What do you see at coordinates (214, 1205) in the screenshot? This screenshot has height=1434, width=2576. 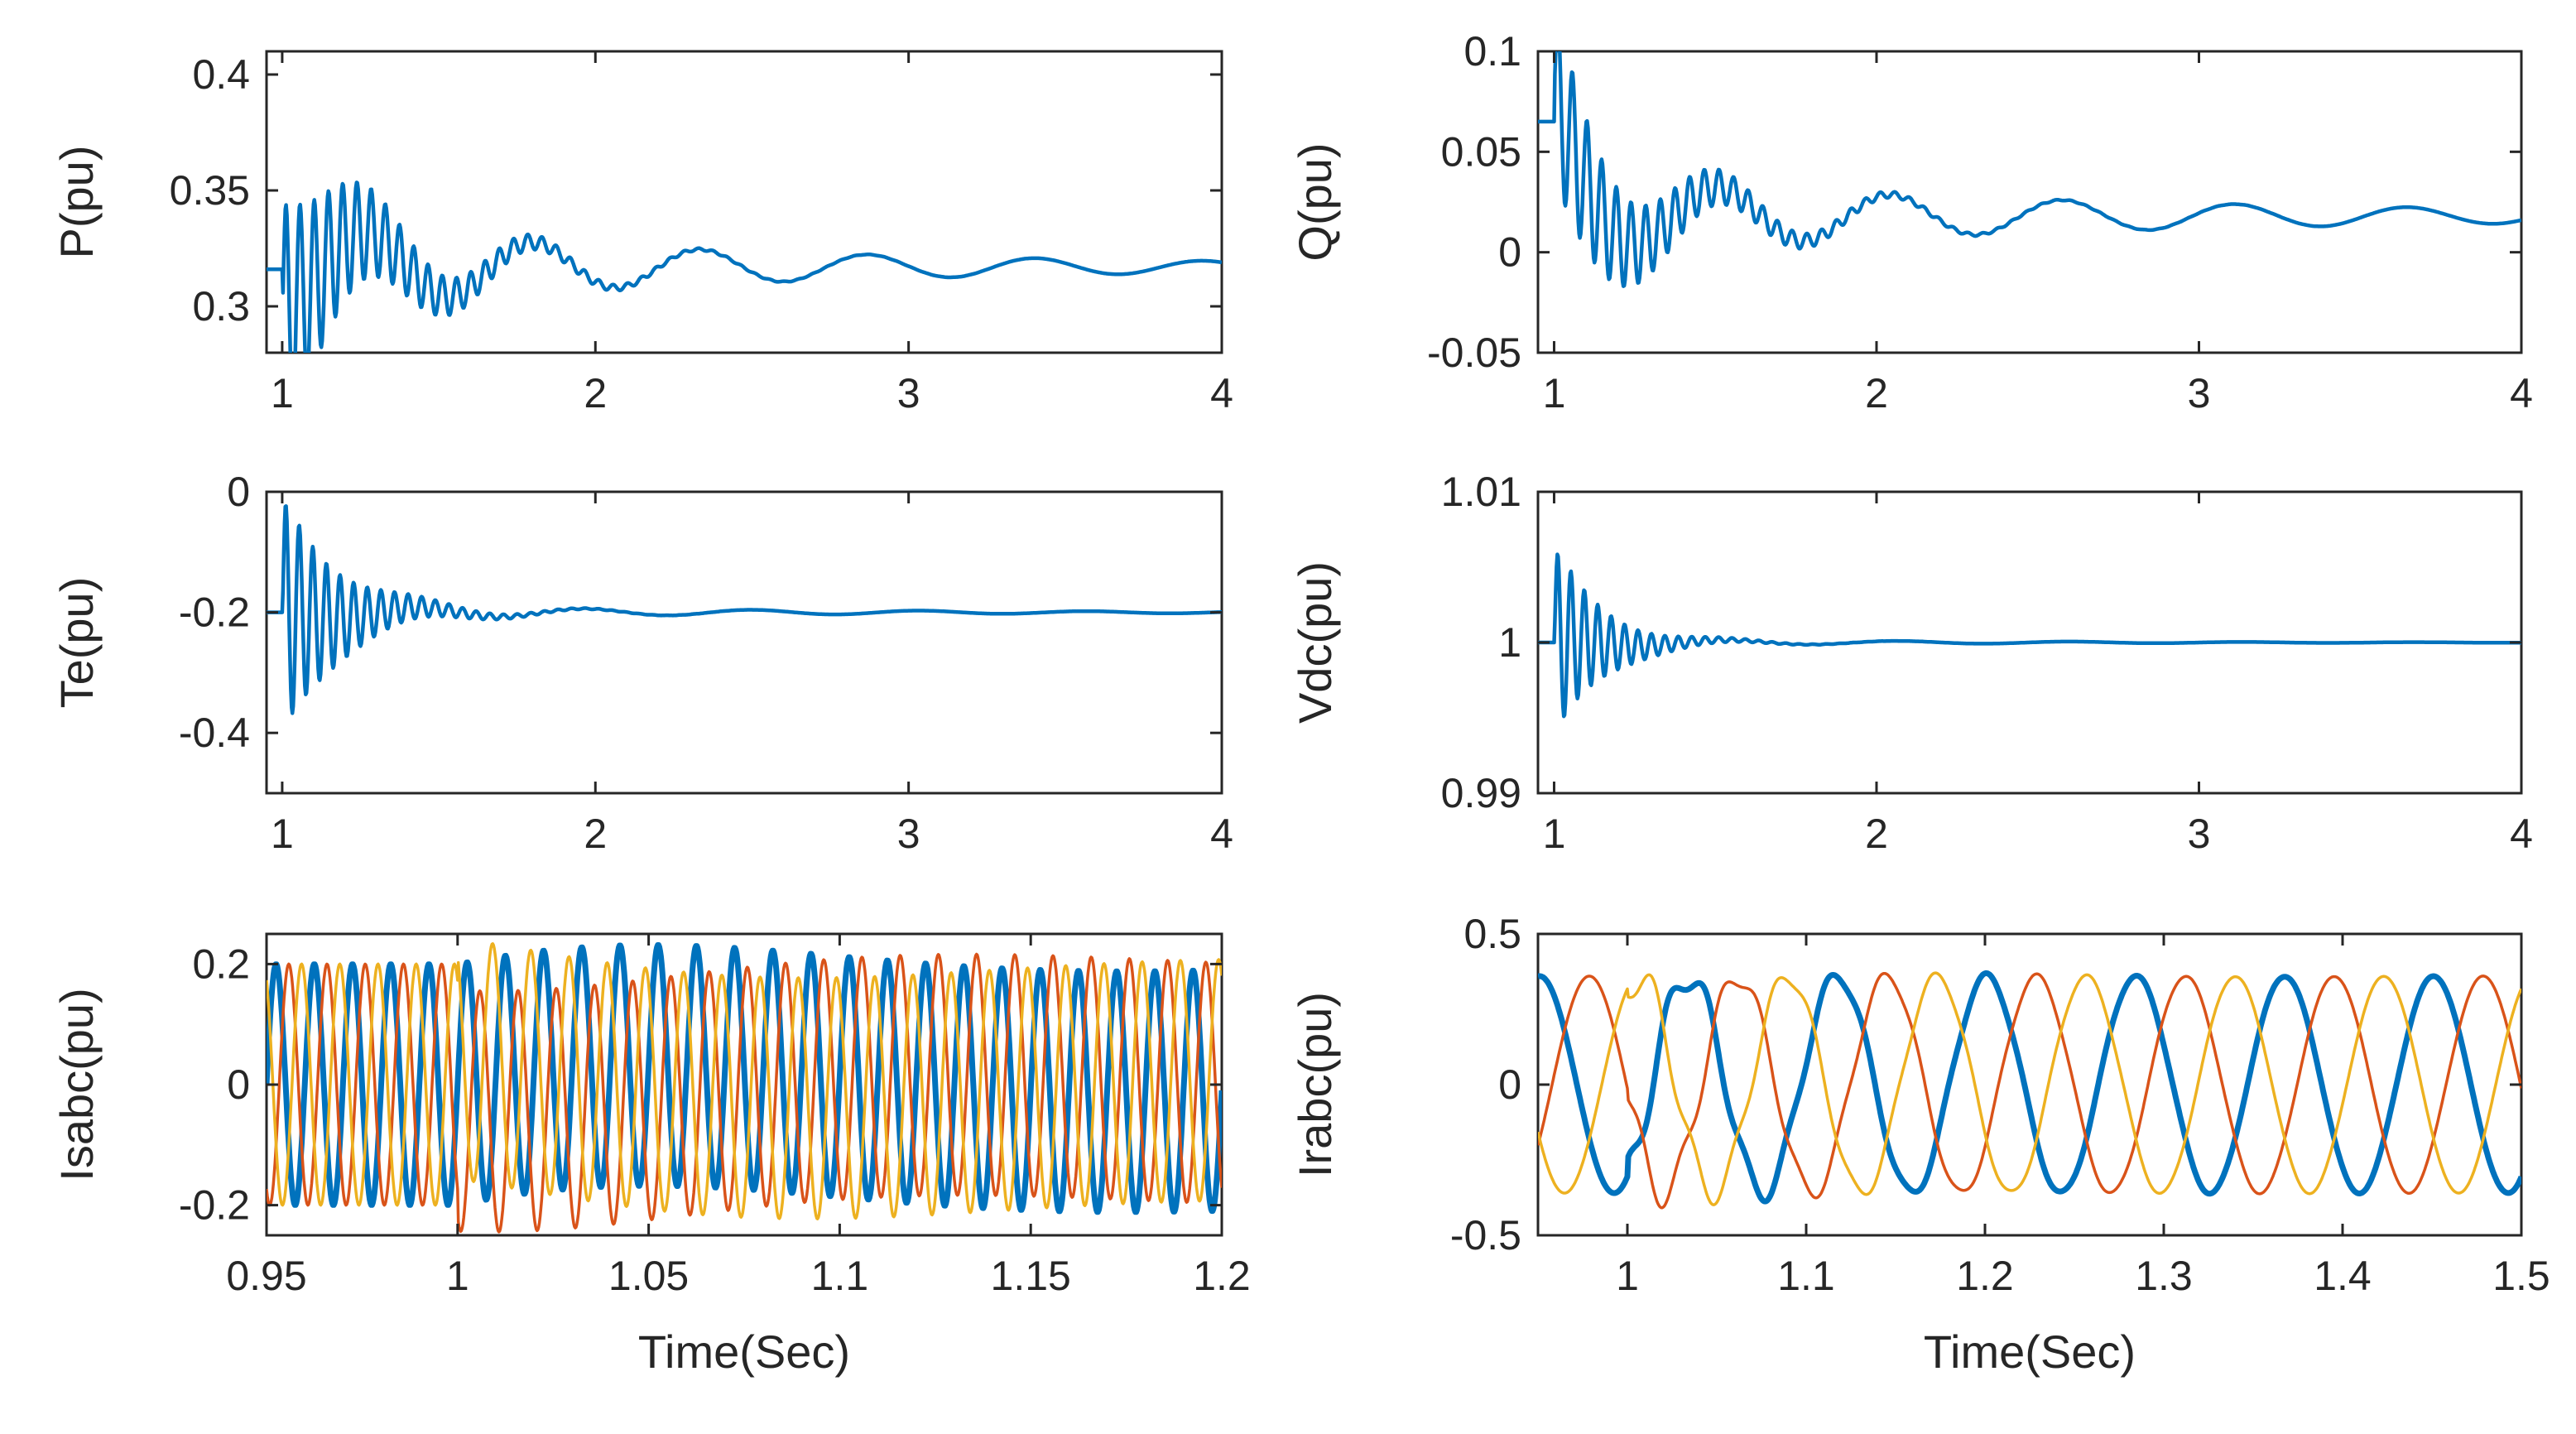 I see `ytick-label-Isabc: -0.2` at bounding box center [214, 1205].